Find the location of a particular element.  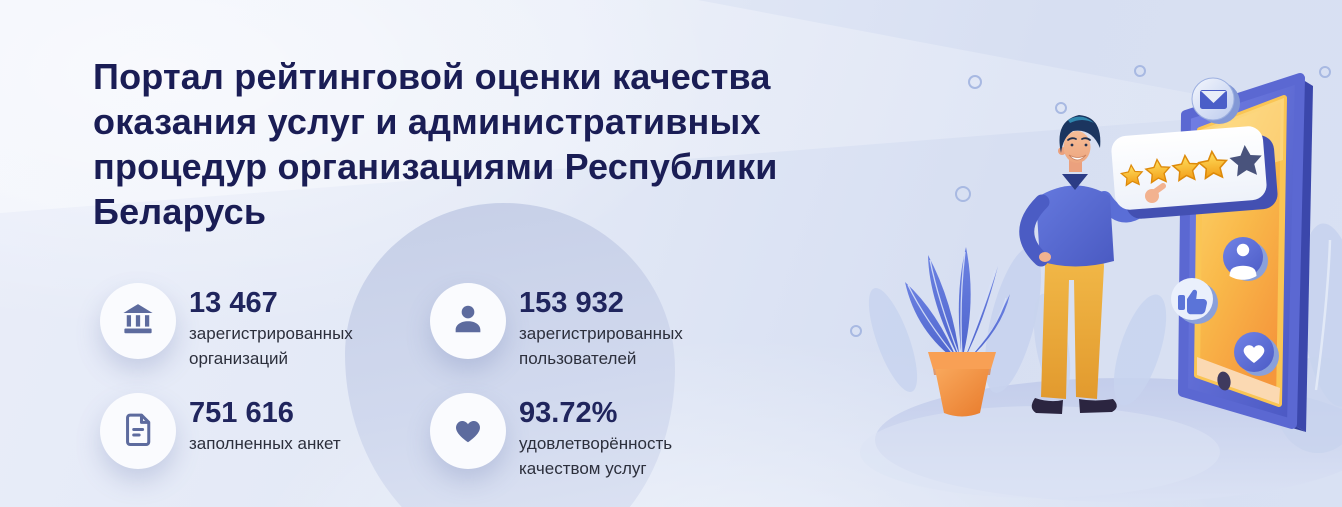

stat-satisfaction: 93.72% удовлетворённость качеством услуг is located at coordinates (583, 437).